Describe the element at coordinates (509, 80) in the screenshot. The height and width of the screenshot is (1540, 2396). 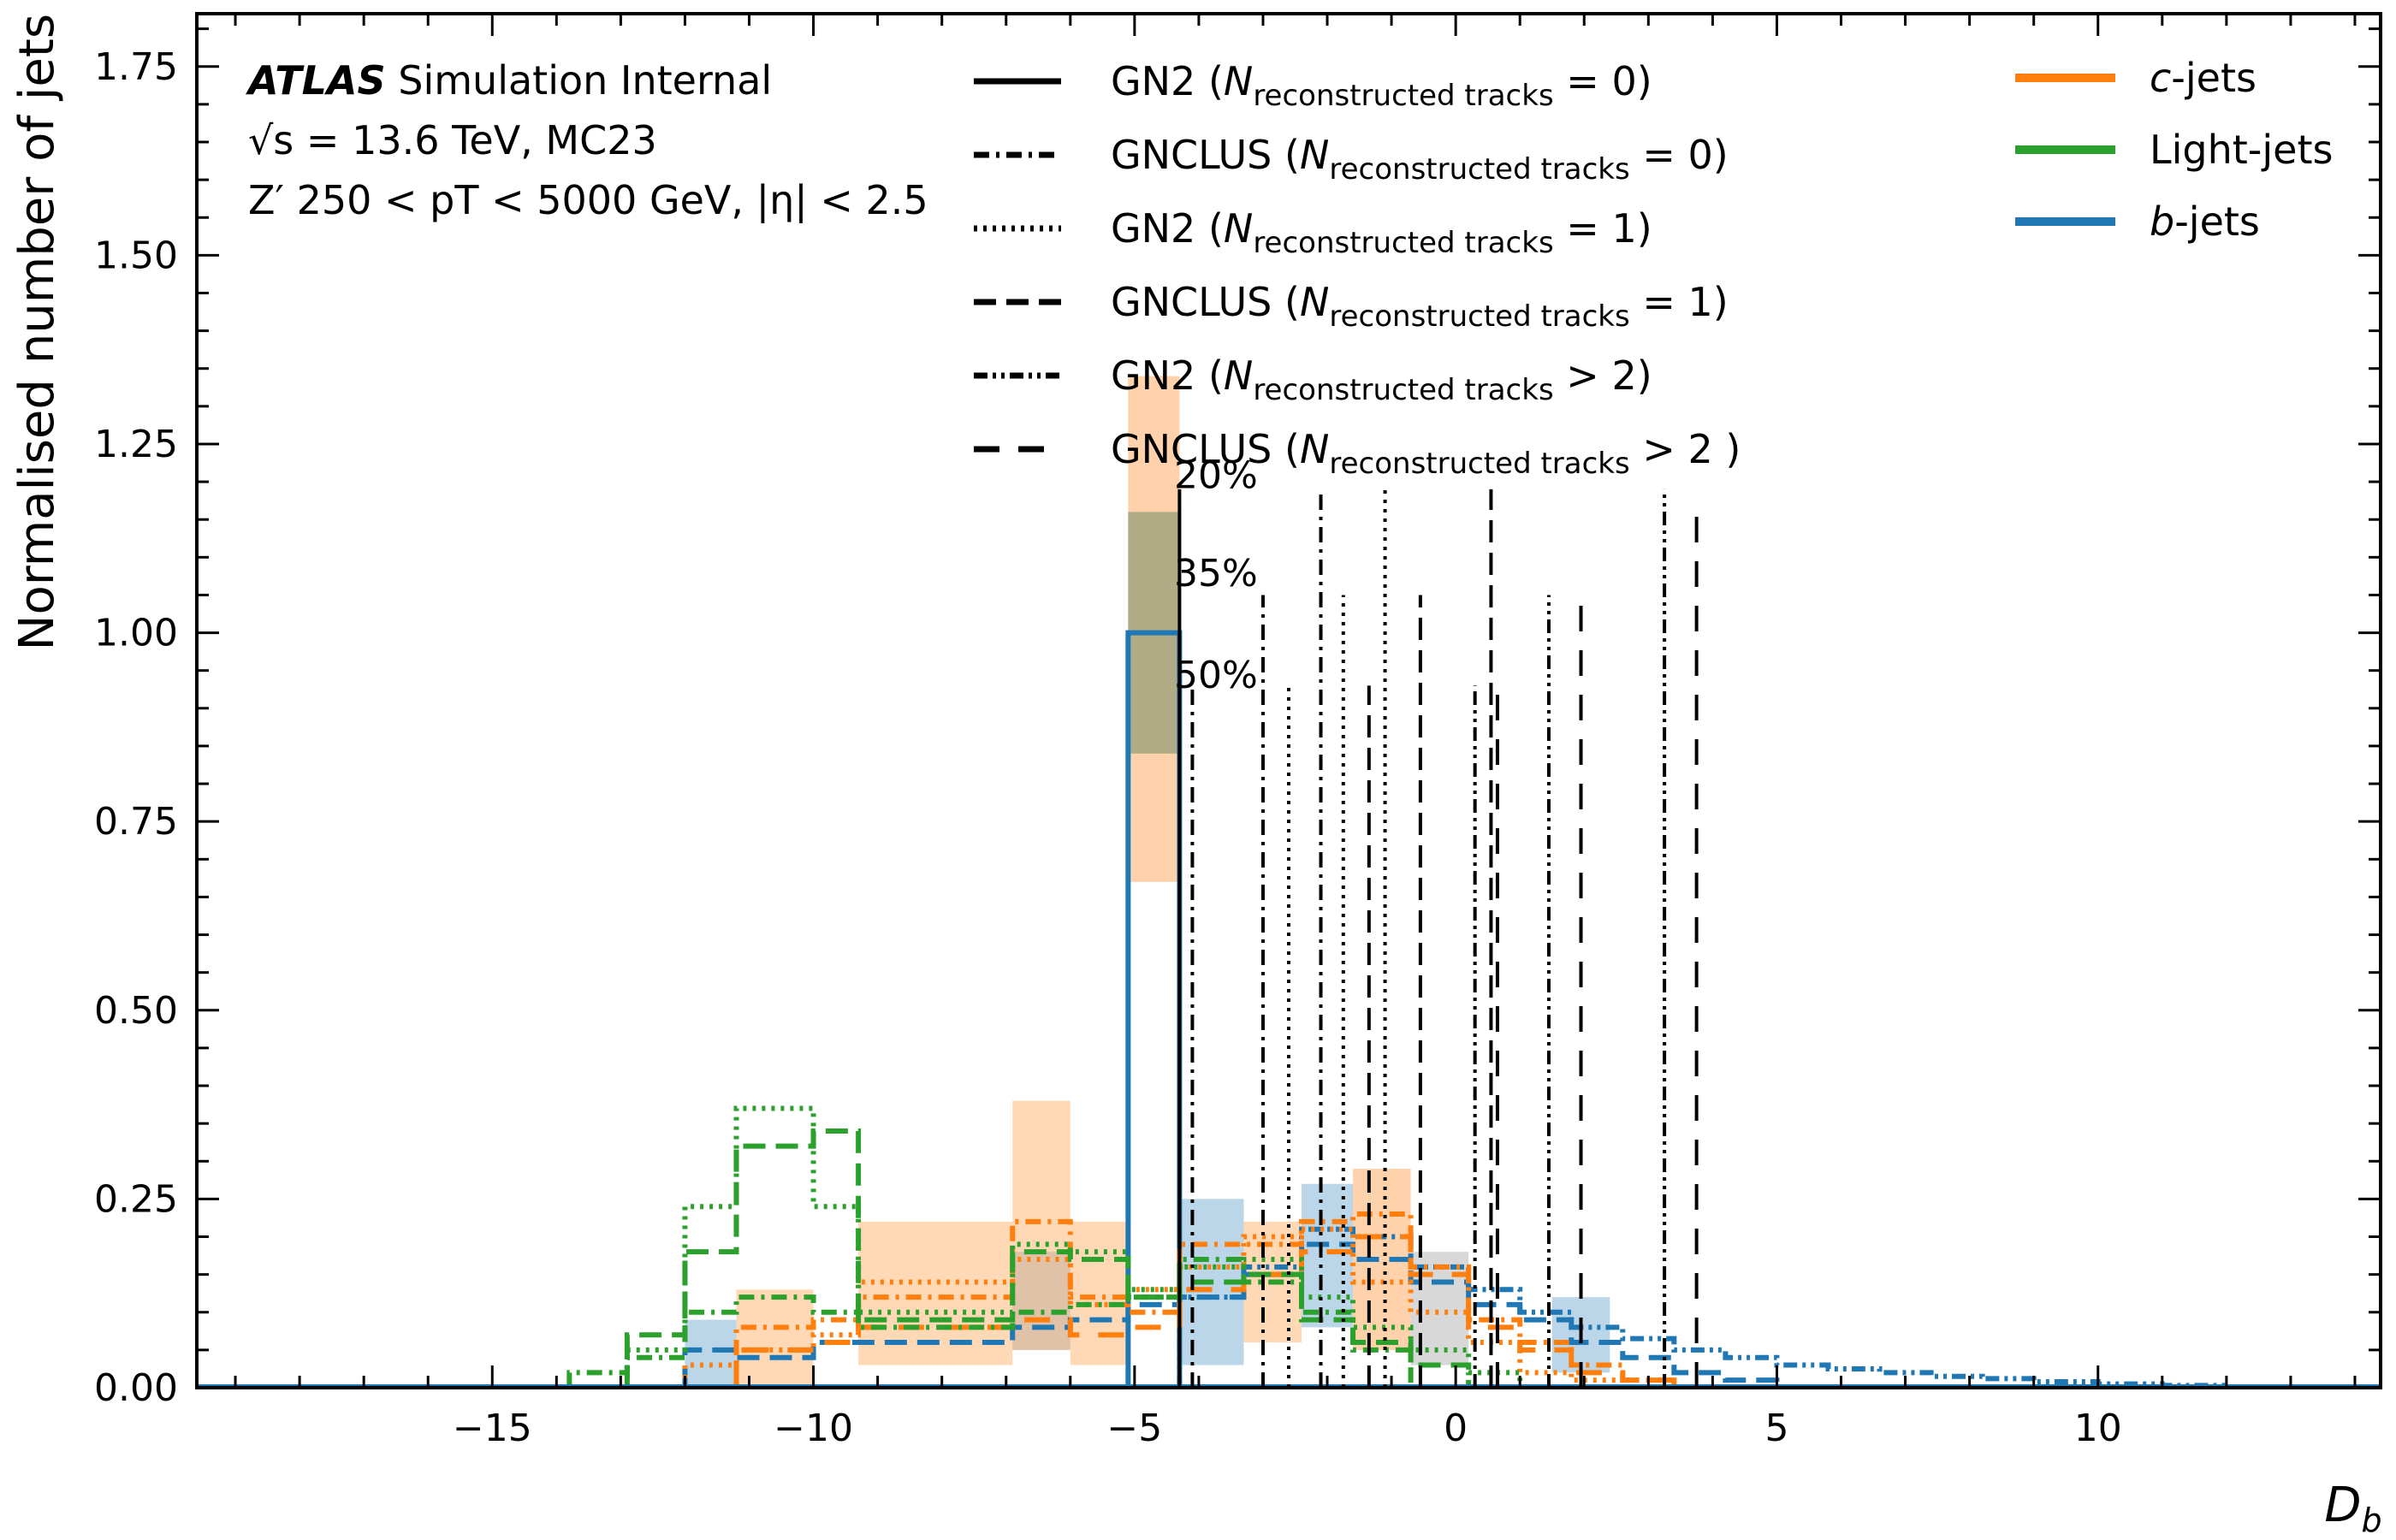
I see `atlas-label: ATLAS Simulation Internal` at that location.